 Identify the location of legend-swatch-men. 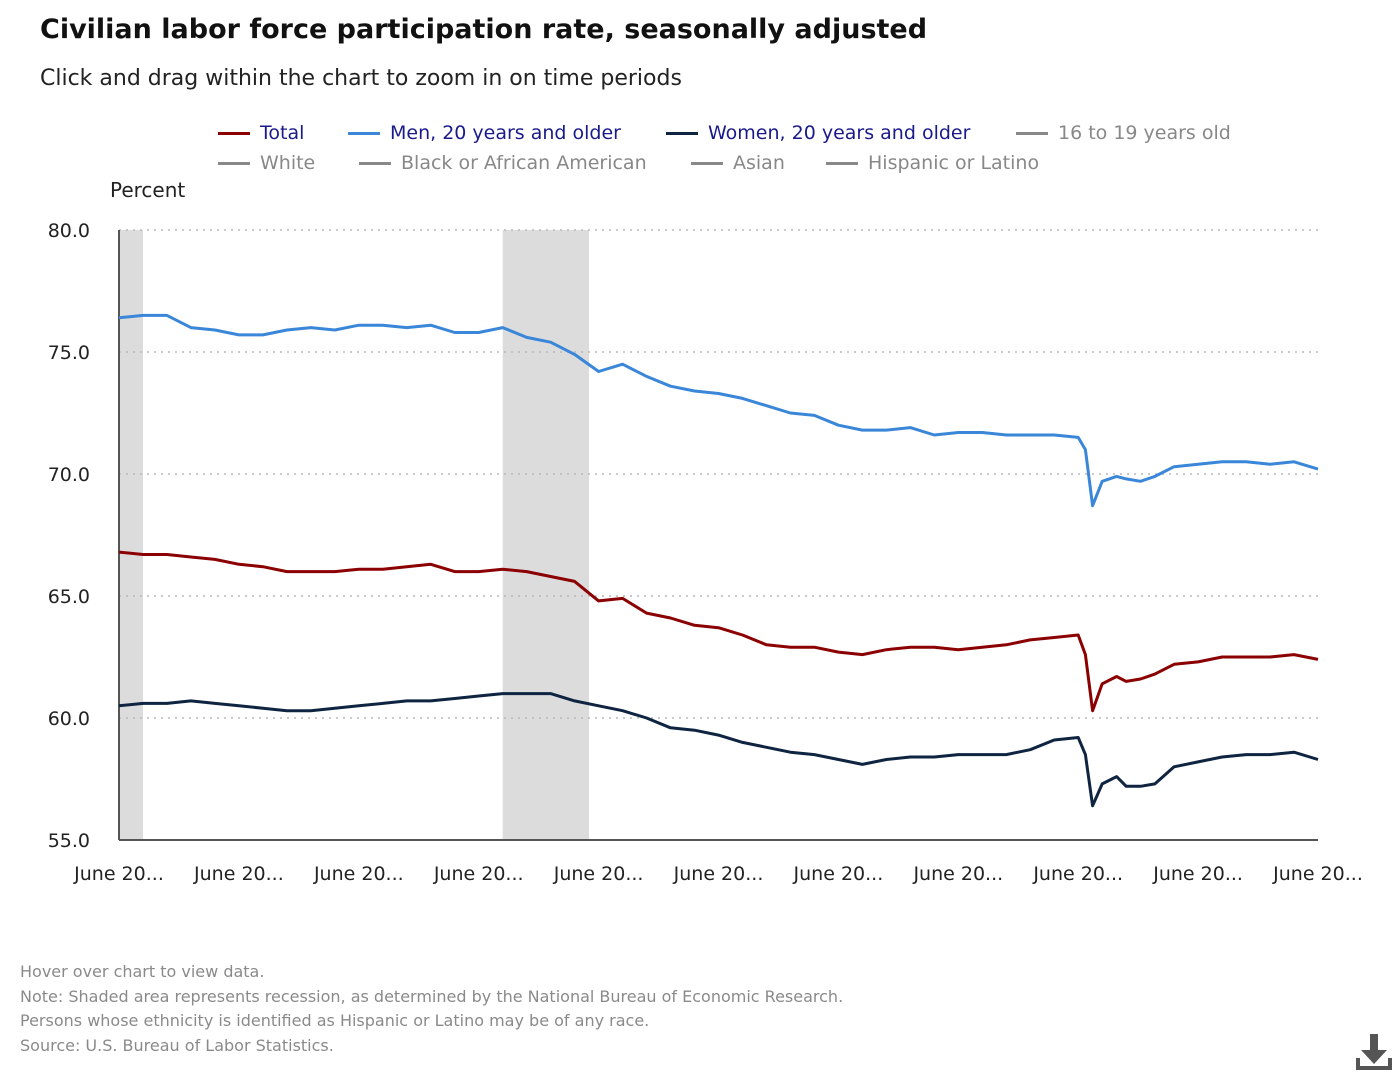
(364, 133).